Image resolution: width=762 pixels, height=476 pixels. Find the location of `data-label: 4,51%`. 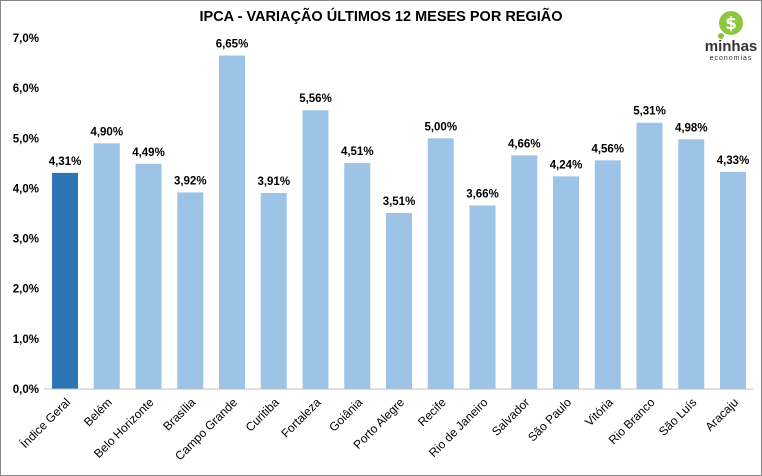

data-label: 4,51% is located at coordinates (357, 152).